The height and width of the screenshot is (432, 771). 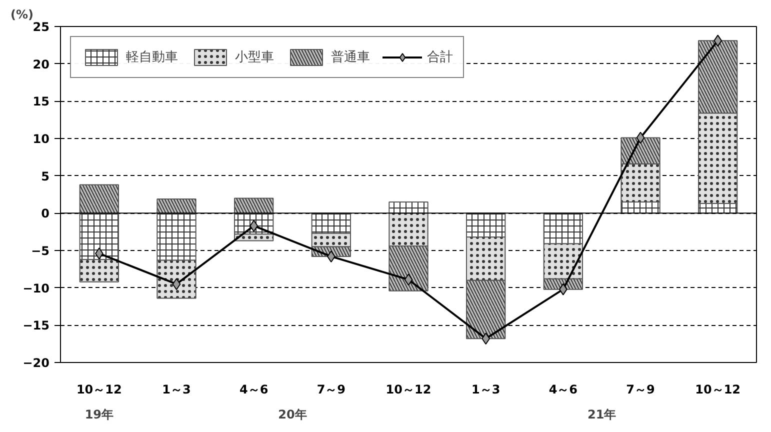 I want to click on text: 19年, so click(x=99, y=415).